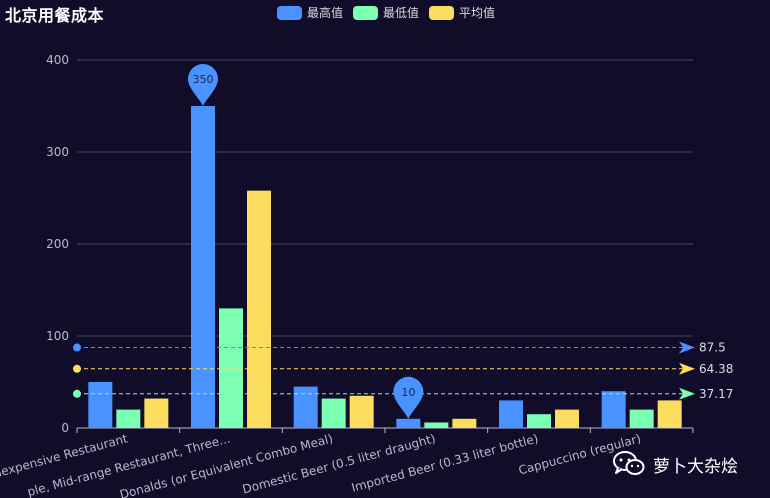 This screenshot has height=498, width=770. What do you see at coordinates (65, 428) in the screenshot?
I see `y-tick-label: 0` at bounding box center [65, 428].